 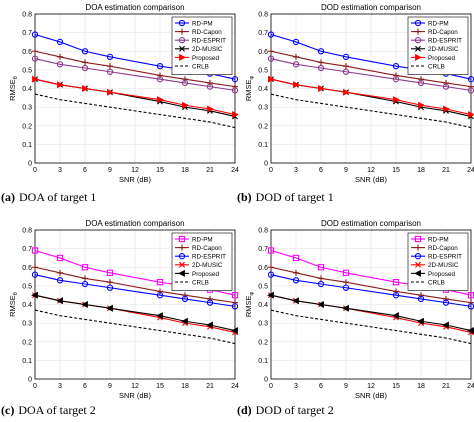 I want to click on x-tick-label: 18, so click(x=185, y=386).